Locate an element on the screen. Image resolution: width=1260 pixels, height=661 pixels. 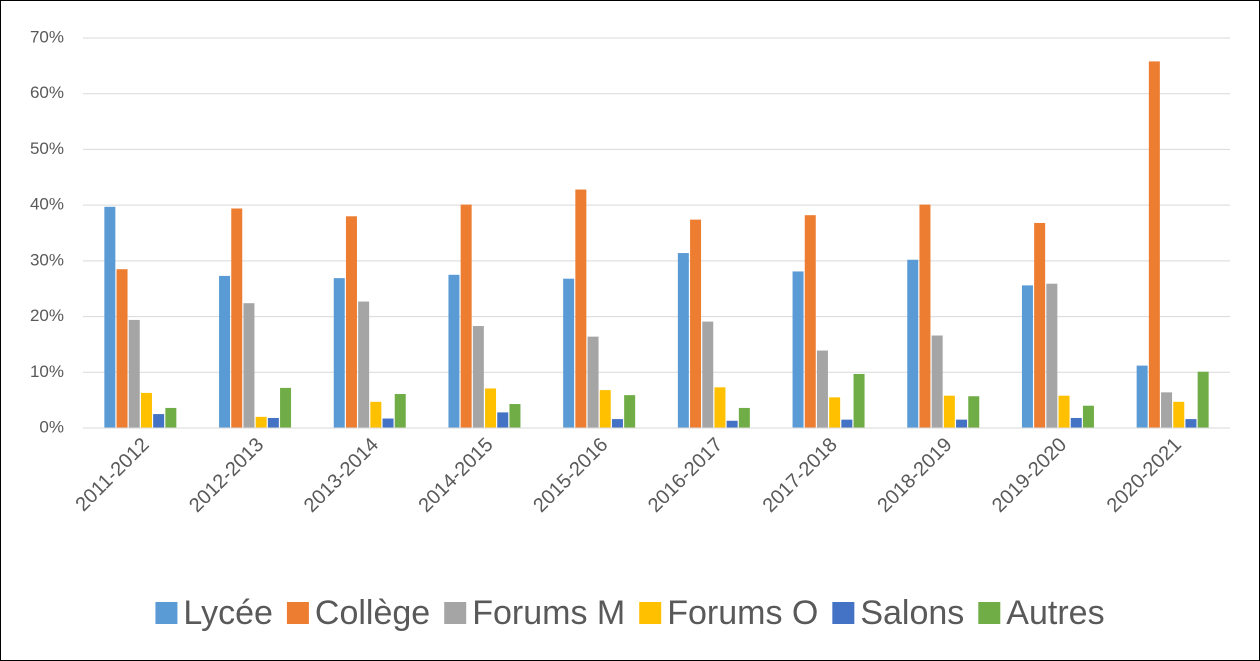
legend: Lycée Collège Forums M Forums O Salons Autres is located at coordinates (630, 613).